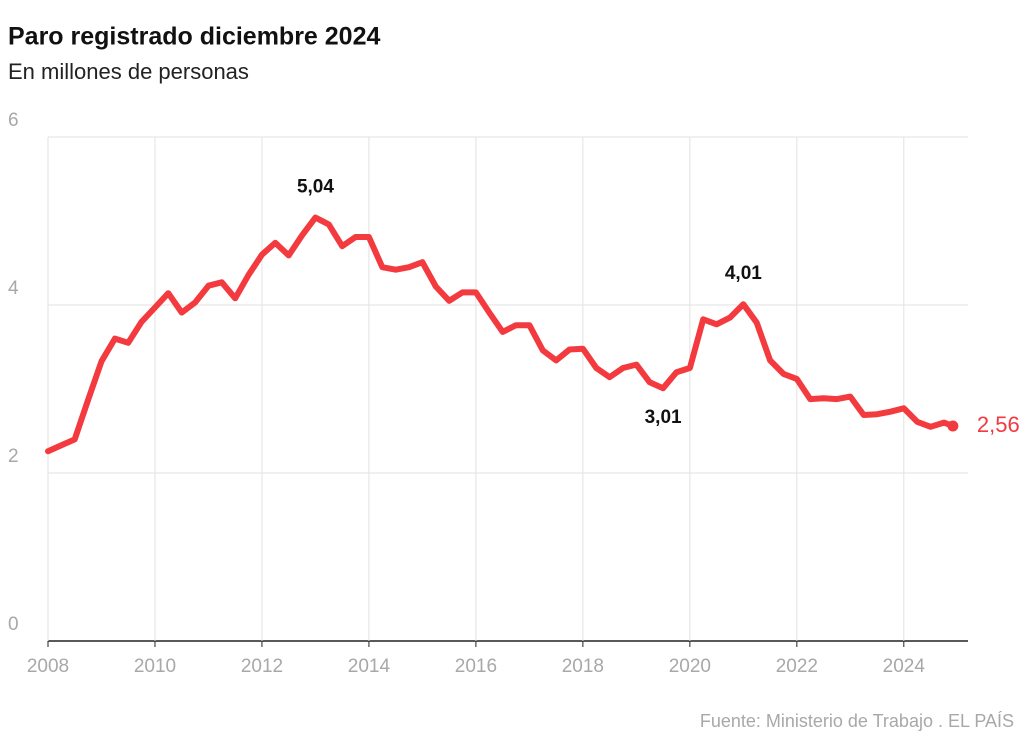 The image size is (1024, 752). Describe the element at coordinates (953, 426) in the screenshot. I see `end-point` at that location.